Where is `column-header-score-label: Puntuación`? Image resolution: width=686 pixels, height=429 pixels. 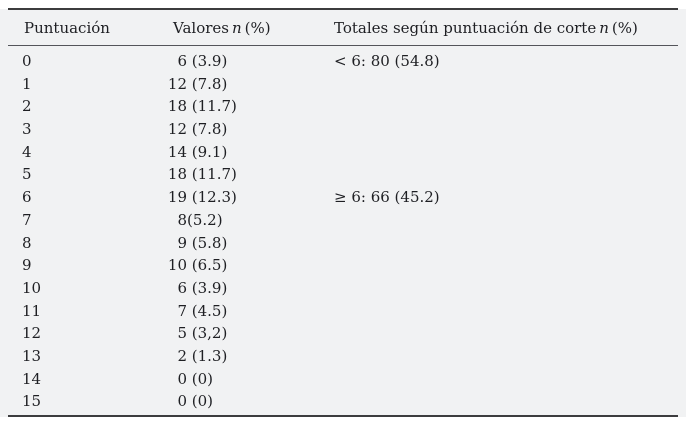
column-header-score-label: Puntuación is located at coordinates (67, 28).